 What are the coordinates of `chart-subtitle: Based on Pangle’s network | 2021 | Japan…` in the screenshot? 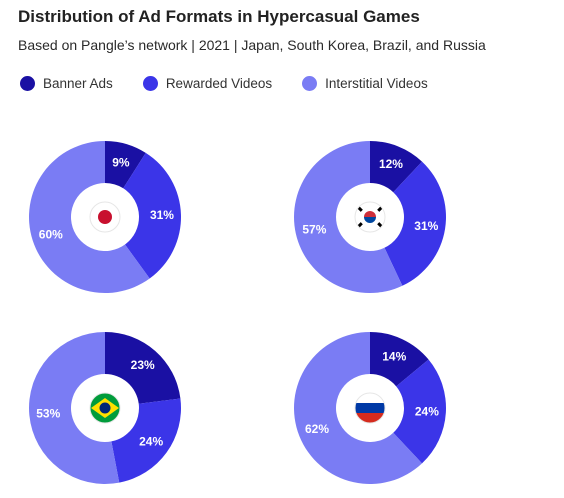 It's located at (252, 45).